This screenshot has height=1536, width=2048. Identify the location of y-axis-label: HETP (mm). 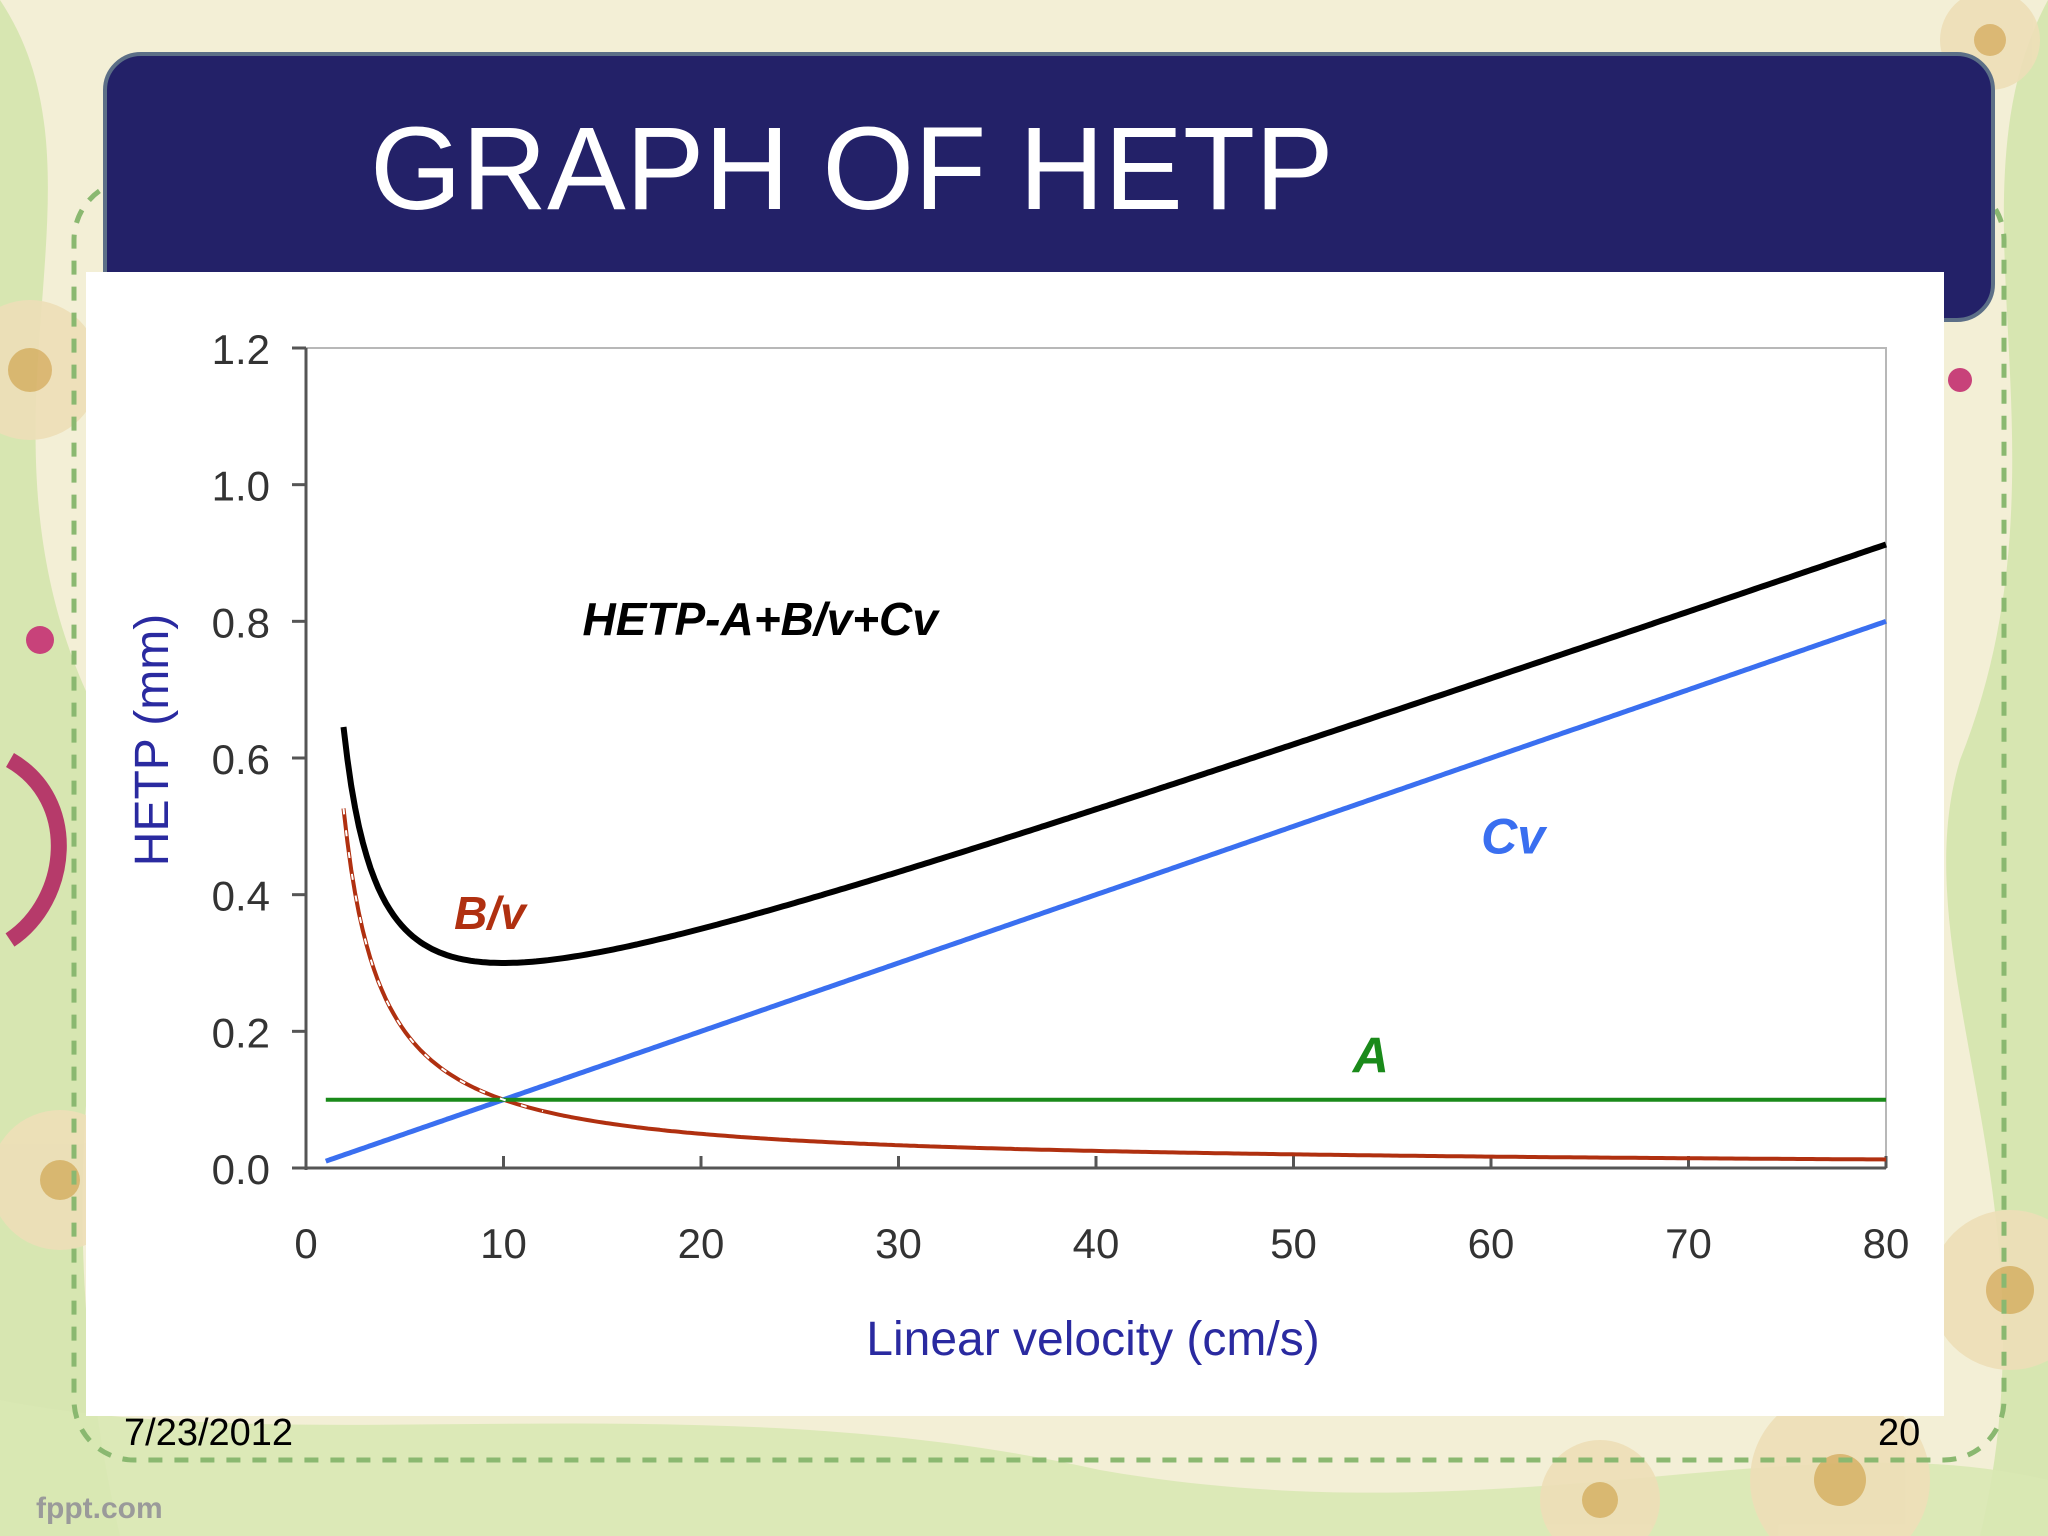
(152, 740).